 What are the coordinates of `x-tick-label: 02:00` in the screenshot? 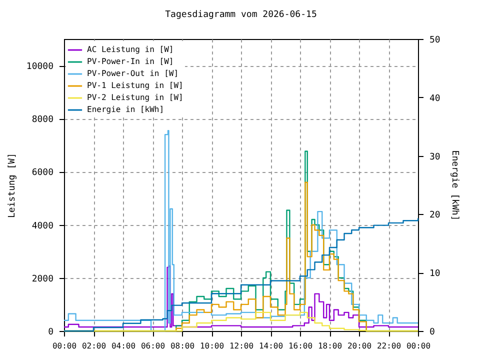 It's located at (94, 346).